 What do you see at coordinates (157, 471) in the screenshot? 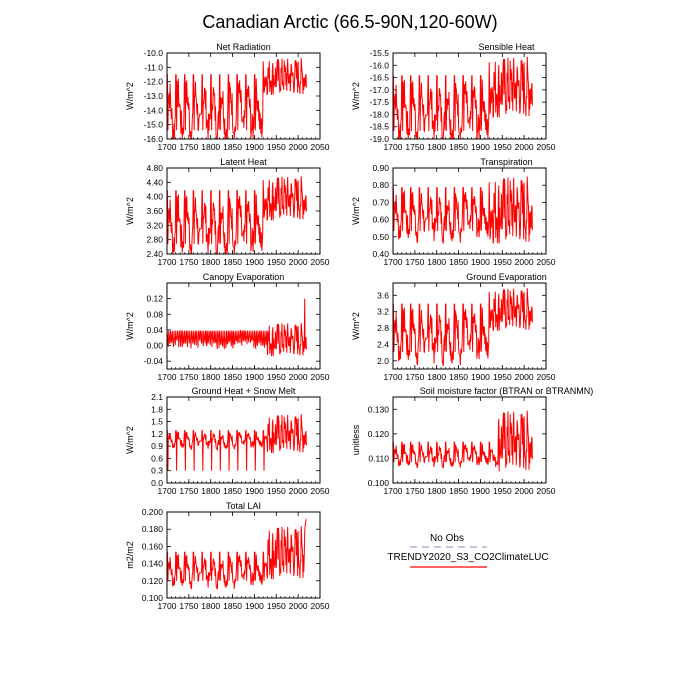
I see `y-tick-label: 0.3` at bounding box center [157, 471].